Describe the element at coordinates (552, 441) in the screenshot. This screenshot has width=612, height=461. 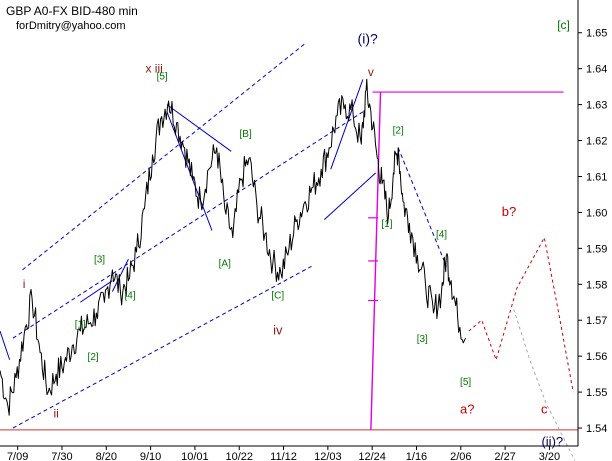
I see `wave-label: (ii)?` at that location.